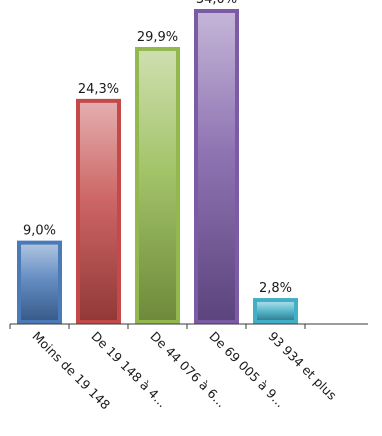  I want to click on x-ticks-group, so click(157, 326).